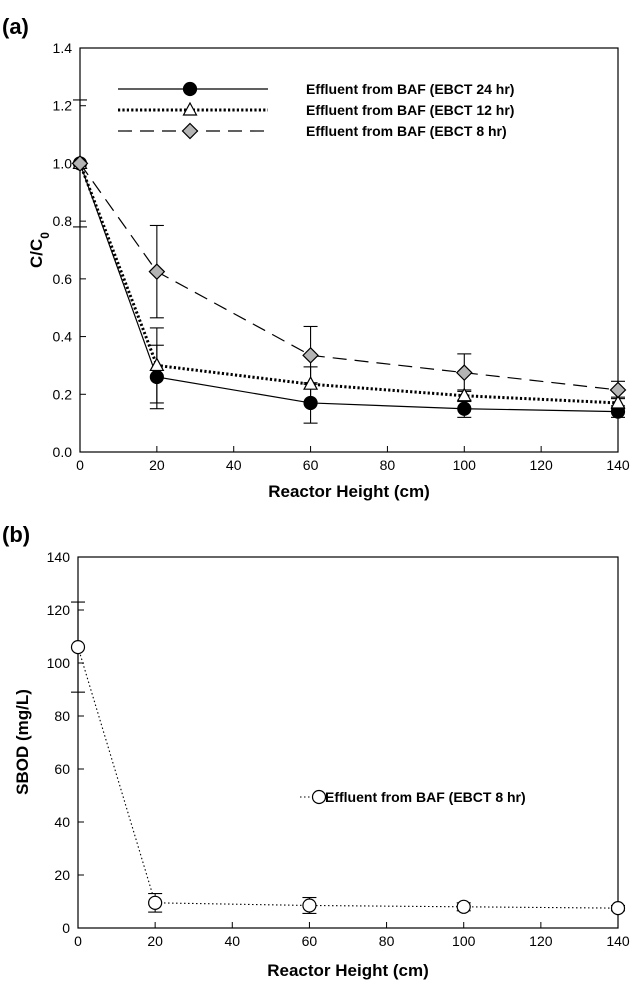 The image size is (633, 986). I want to click on x-axis-title-a: Reactor Height (cm), so click(349, 491).